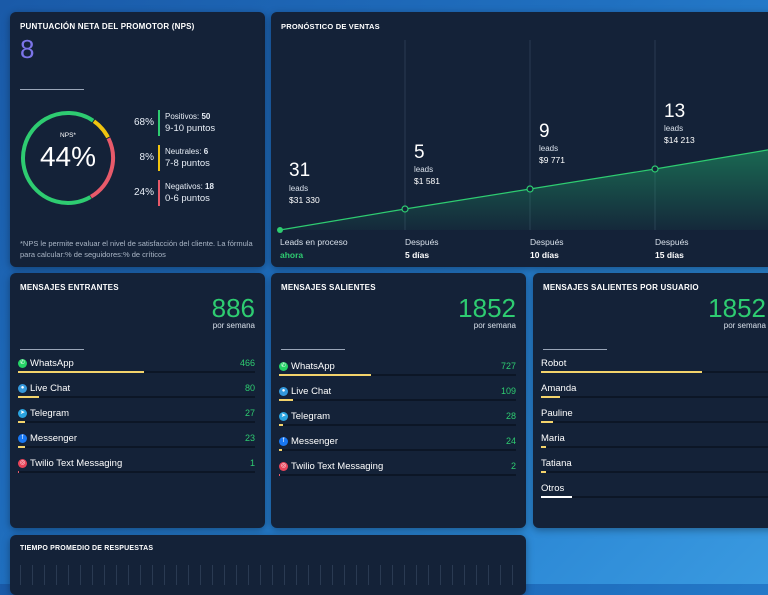 The width and height of the screenshot is (768, 595). Describe the element at coordinates (544, 255) in the screenshot. I see `forecast-axis-sub-10: 10 días` at that location.